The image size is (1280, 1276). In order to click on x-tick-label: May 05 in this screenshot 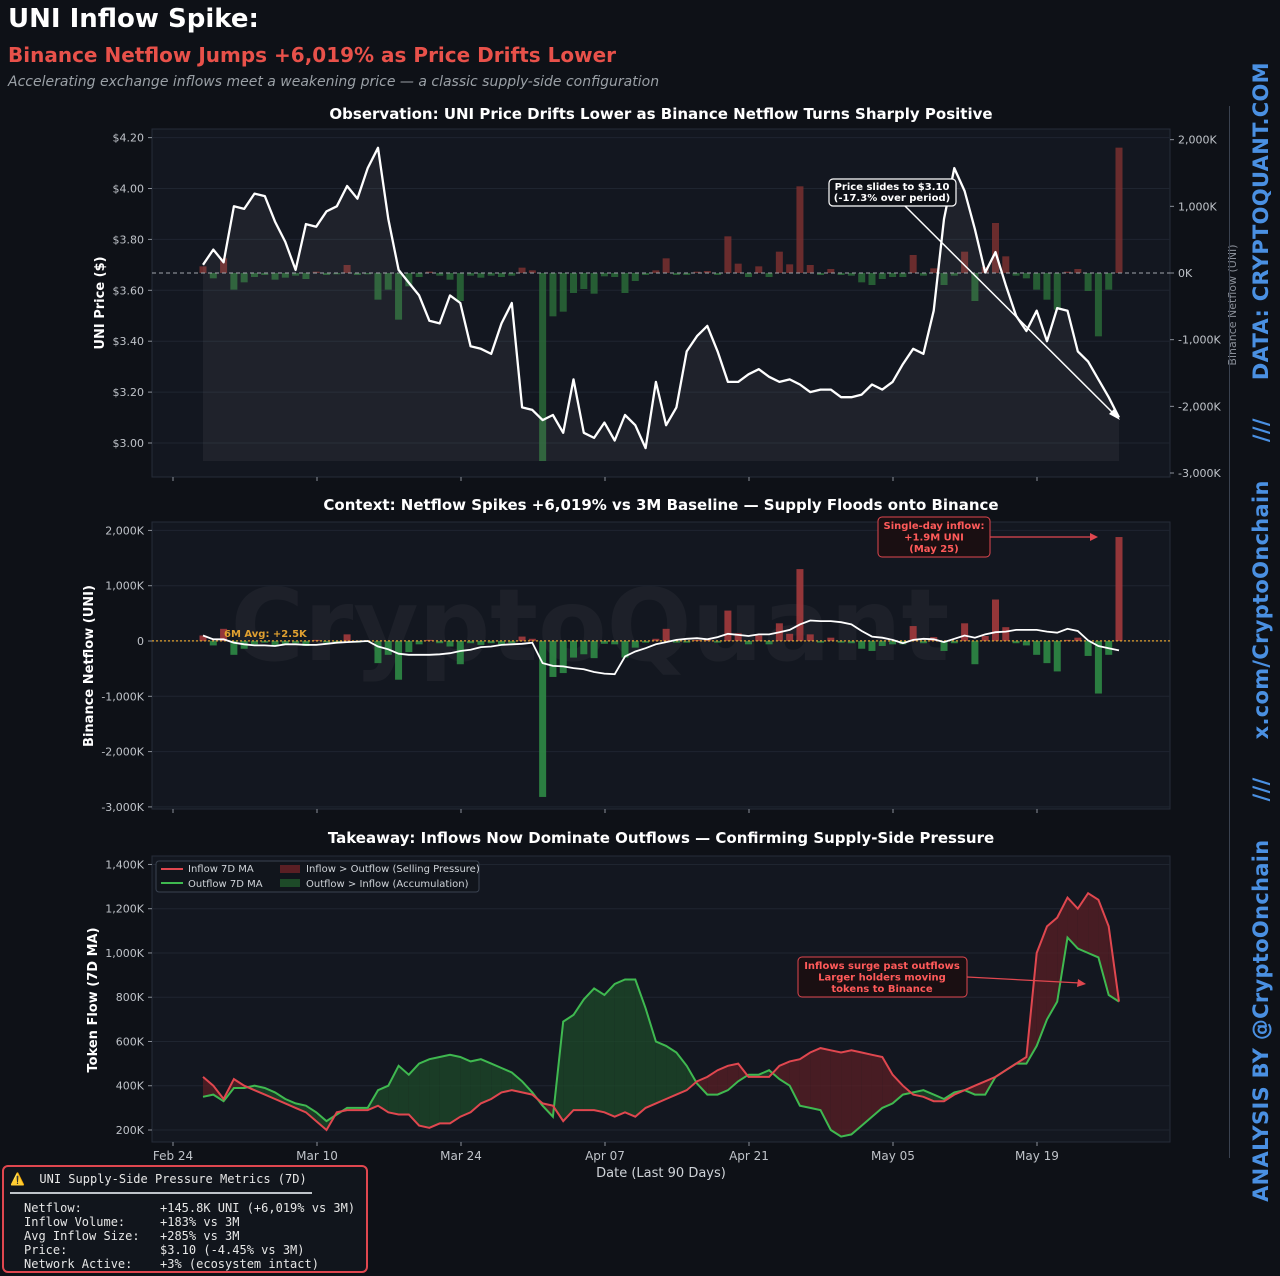, I will do `click(893, 1156)`.